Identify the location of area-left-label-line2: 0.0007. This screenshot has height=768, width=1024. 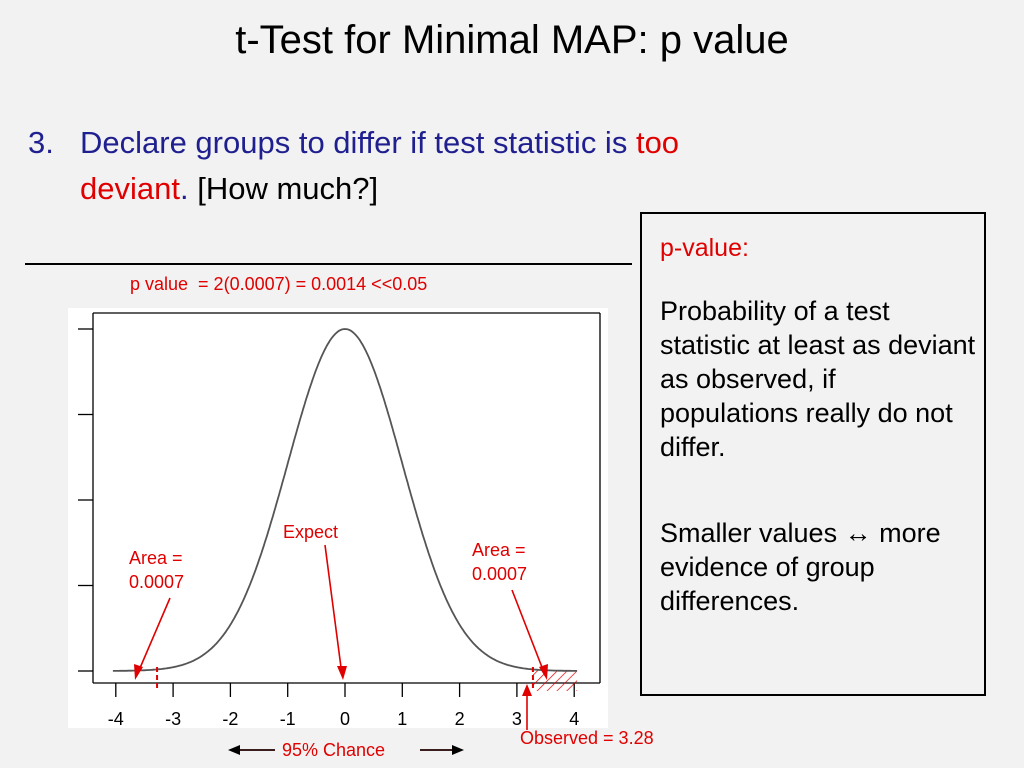
(157, 582).